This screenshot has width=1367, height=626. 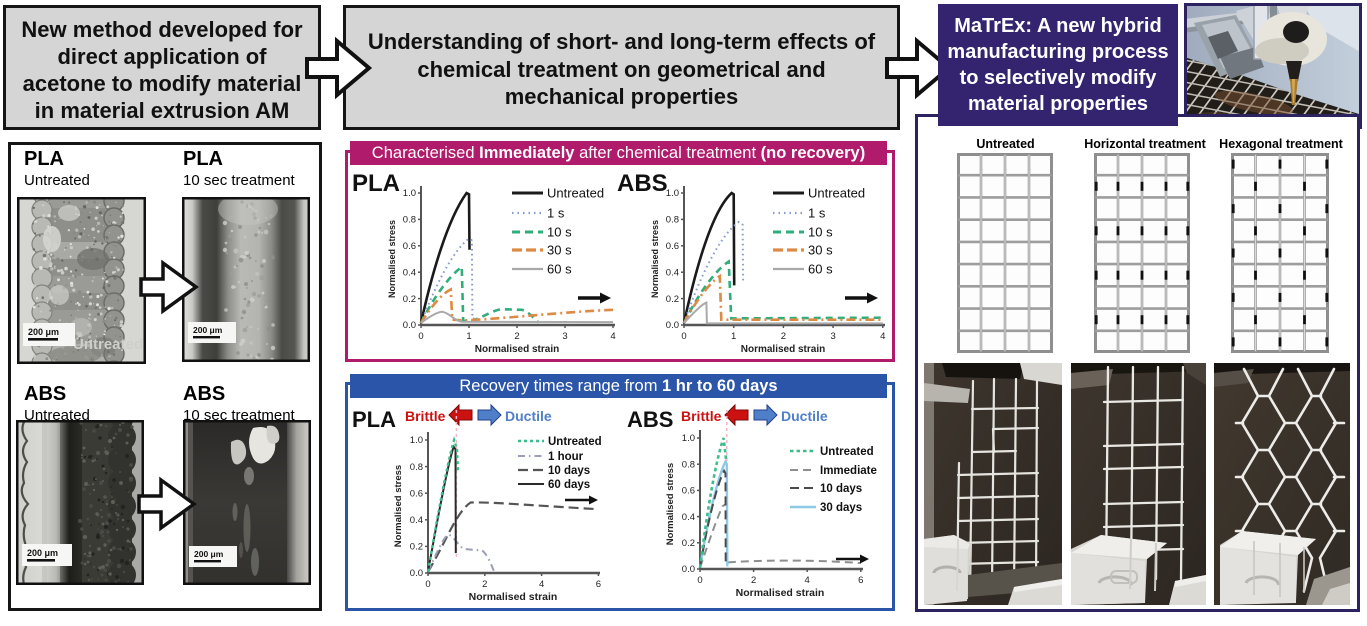 I want to click on svg-text: 30 days, so click(x=841, y=508).